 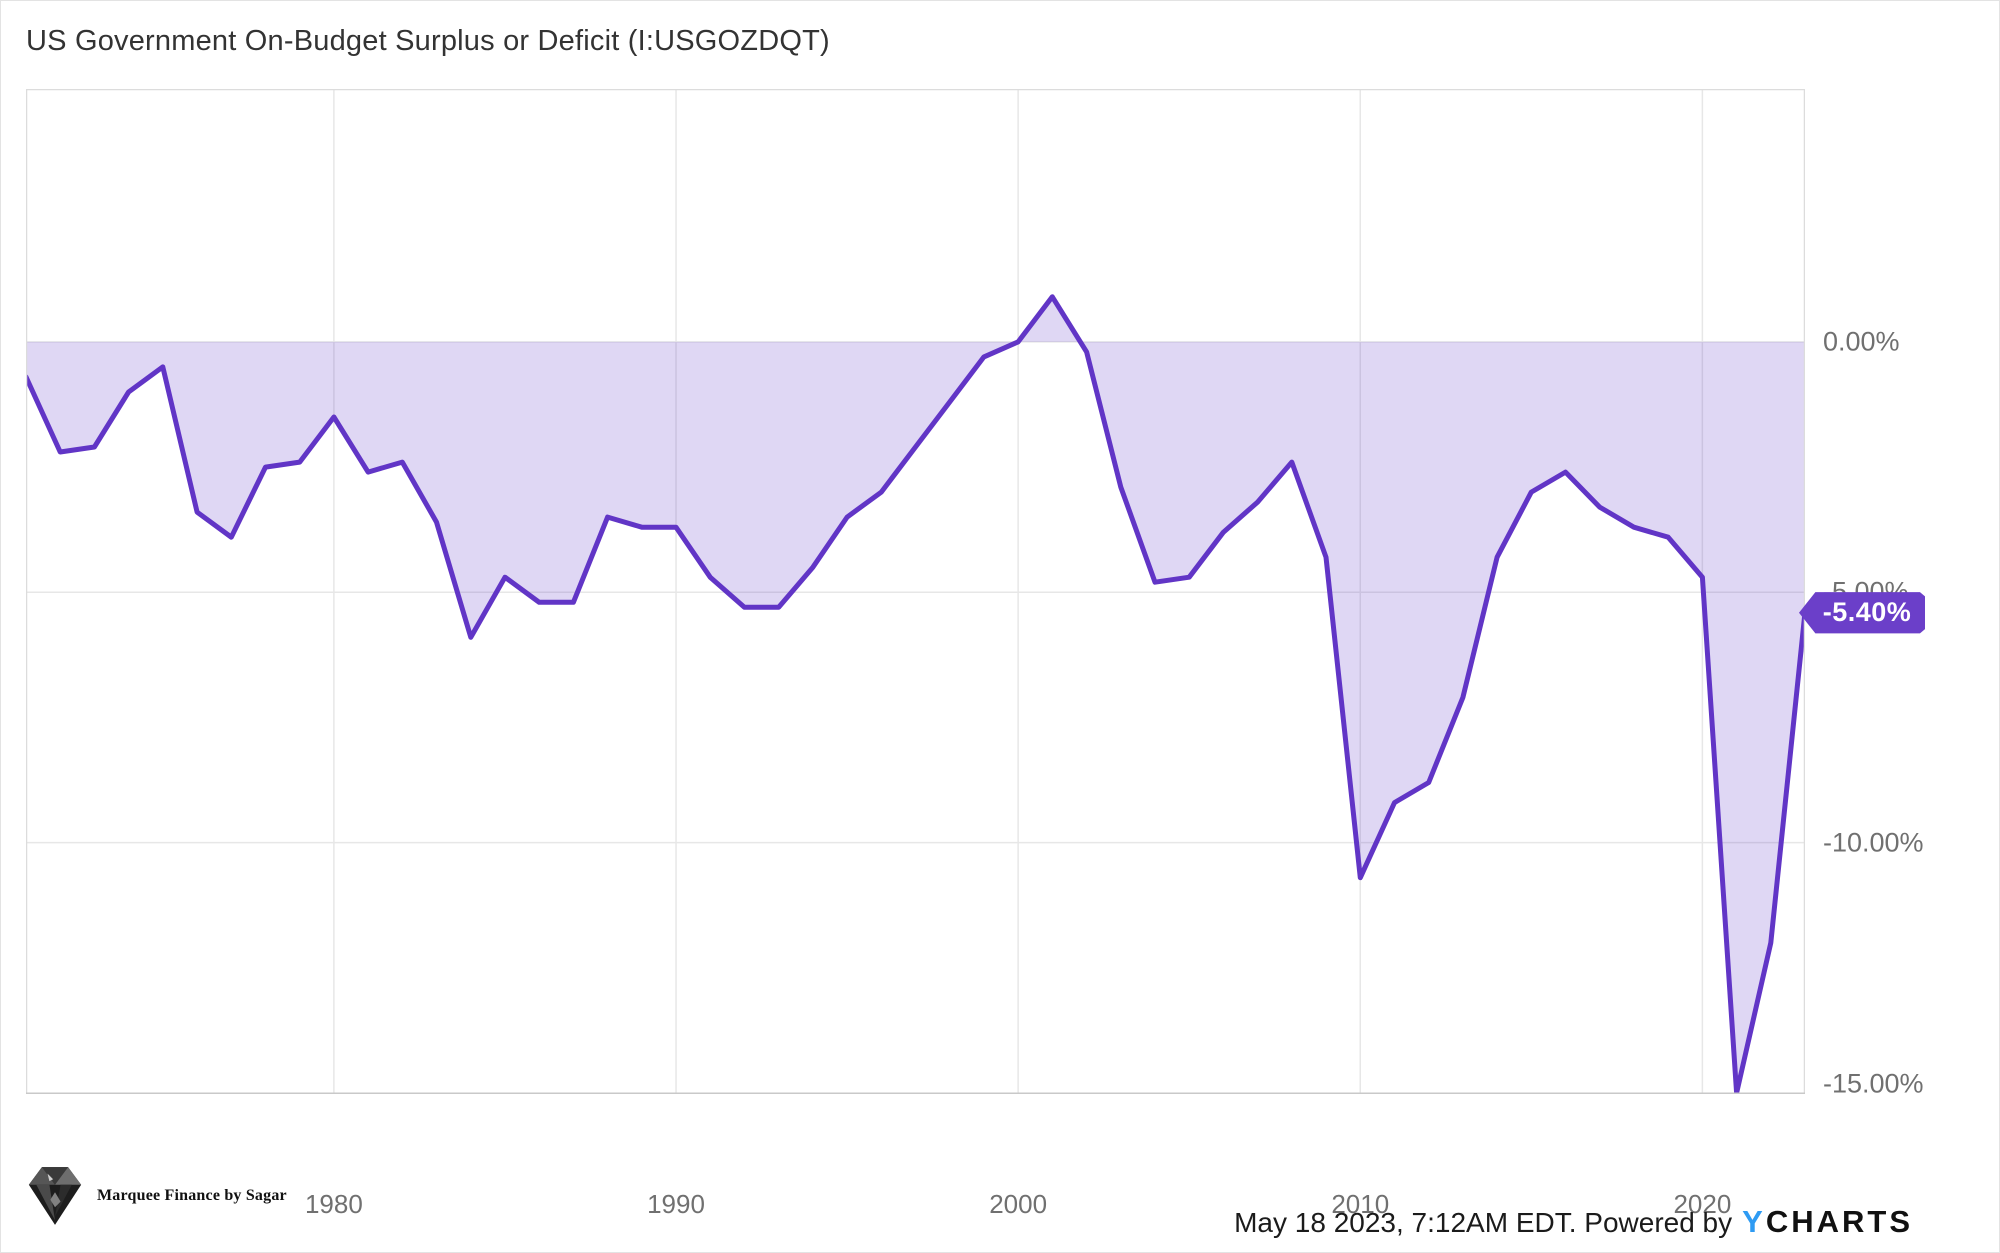 What do you see at coordinates (1861, 341) in the screenshot?
I see `y-tick-label: 0.00%` at bounding box center [1861, 341].